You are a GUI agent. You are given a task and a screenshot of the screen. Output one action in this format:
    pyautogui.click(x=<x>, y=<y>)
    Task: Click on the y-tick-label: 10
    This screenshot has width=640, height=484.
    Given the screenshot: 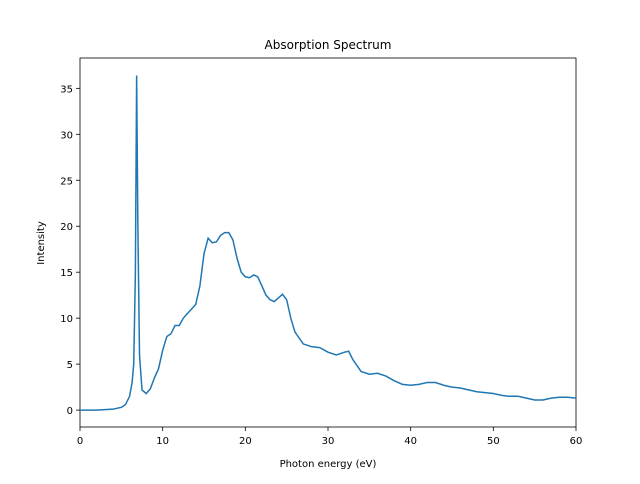 What is the action you would take?
    pyautogui.click(x=66, y=319)
    